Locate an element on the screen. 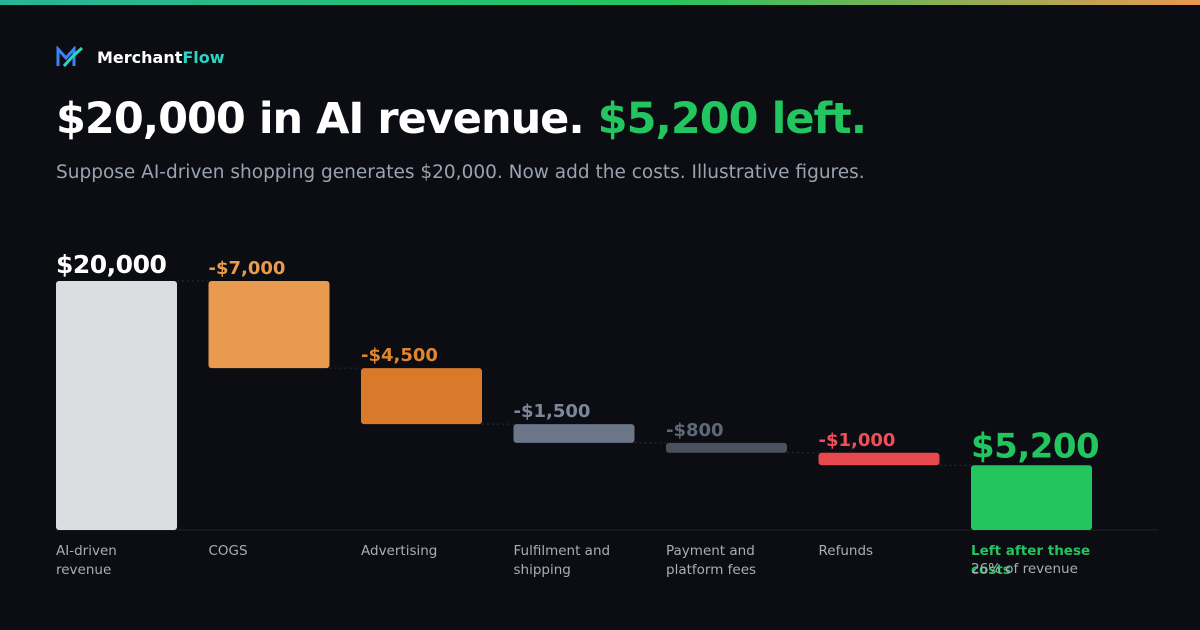  logo is located at coordinates (70, 56).